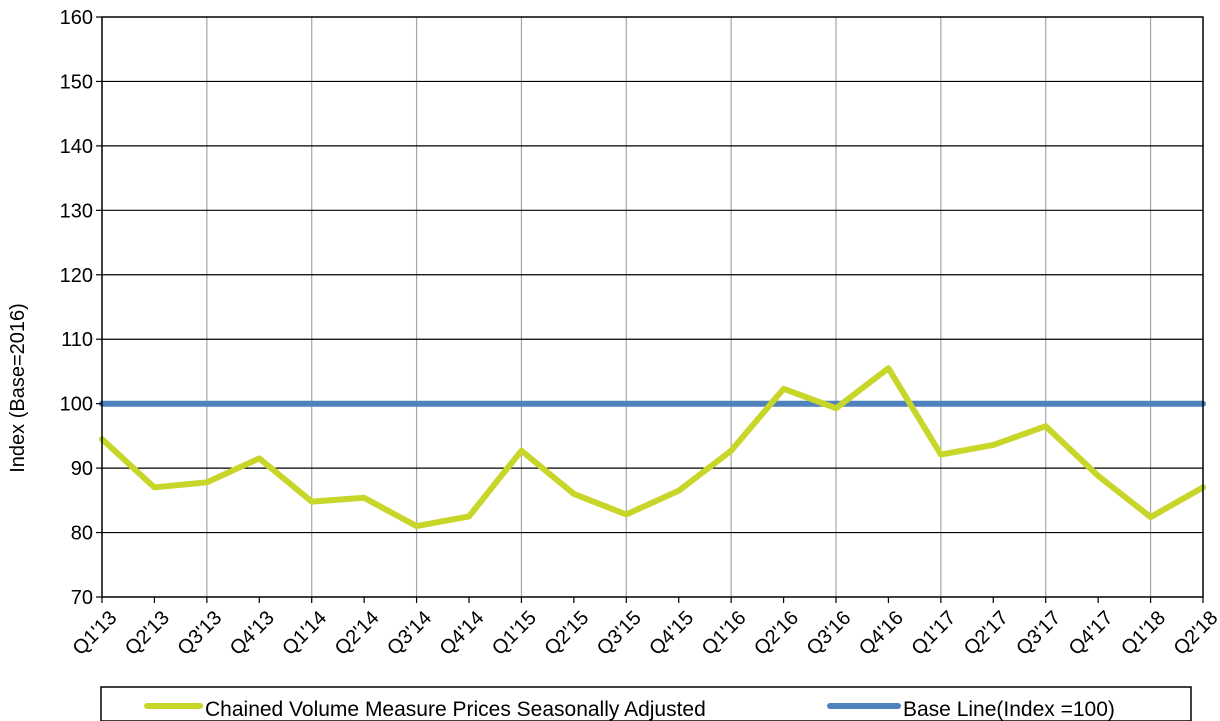 Image resolution: width=1220 pixels, height=721 pixels. Describe the element at coordinates (514, 633) in the screenshot. I see `x-tick-label: Q1'15` at that location.